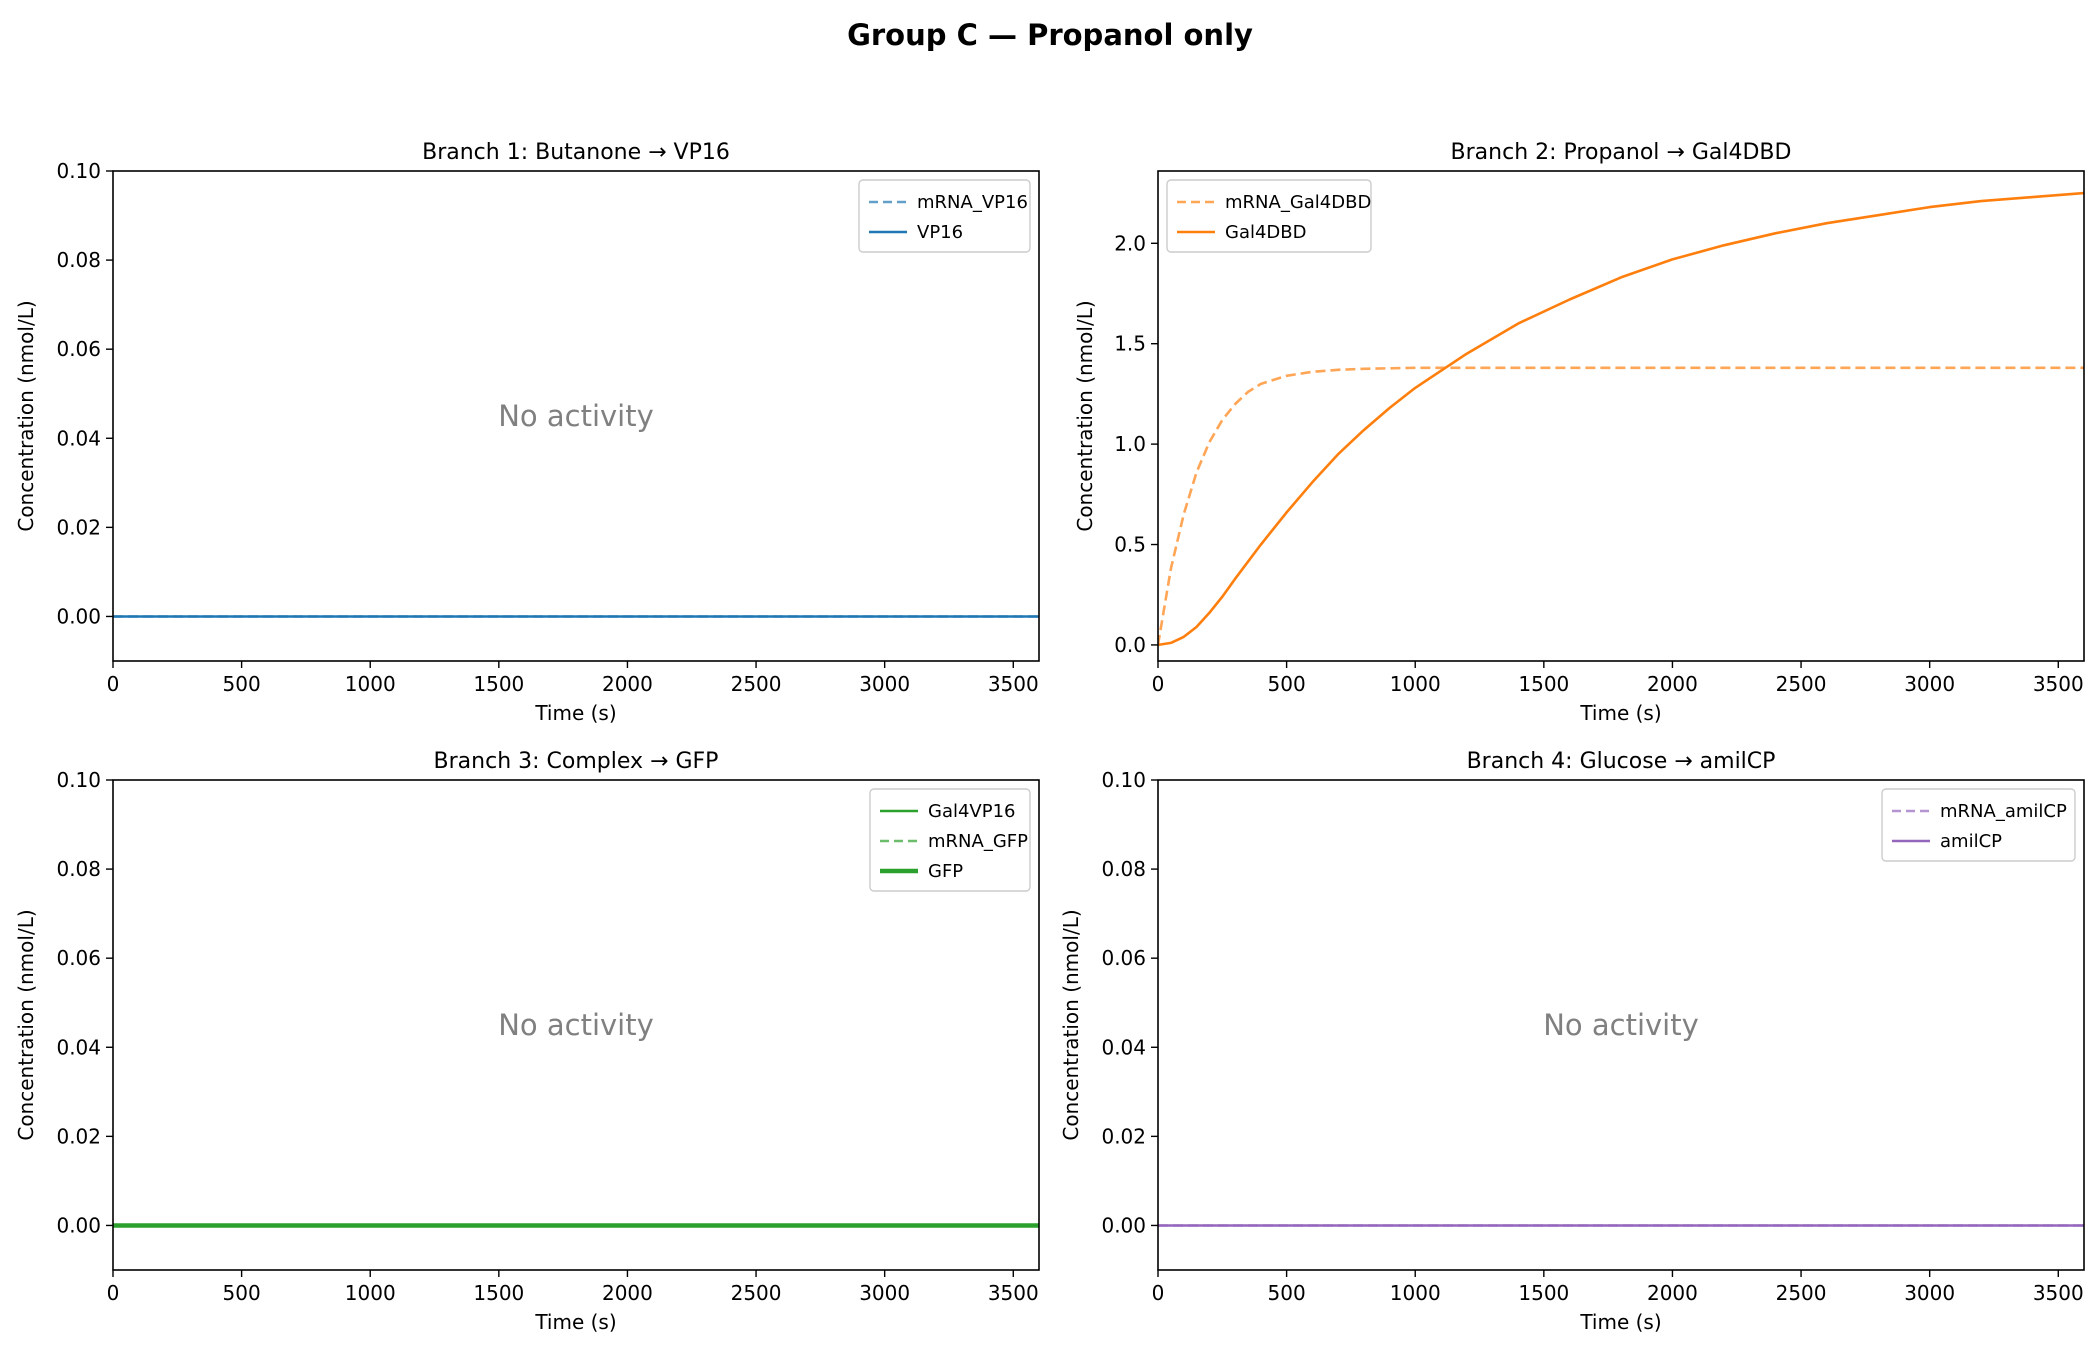 This screenshot has height=1350, width=2100. What do you see at coordinates (940, 232) in the screenshot?
I see `legend-label: VP16` at bounding box center [940, 232].